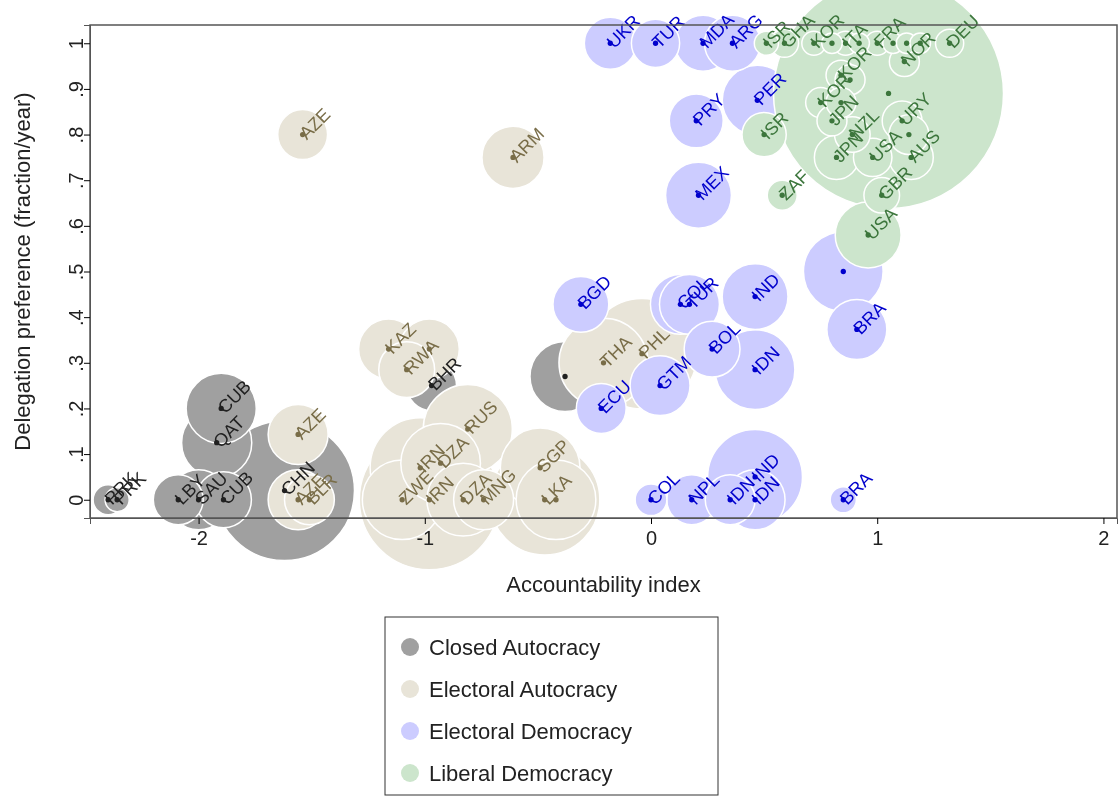 The width and height of the screenshot is (1119, 802). What do you see at coordinates (530, 731) in the screenshot?
I see `legend-label: Electoral Democracy` at bounding box center [530, 731].